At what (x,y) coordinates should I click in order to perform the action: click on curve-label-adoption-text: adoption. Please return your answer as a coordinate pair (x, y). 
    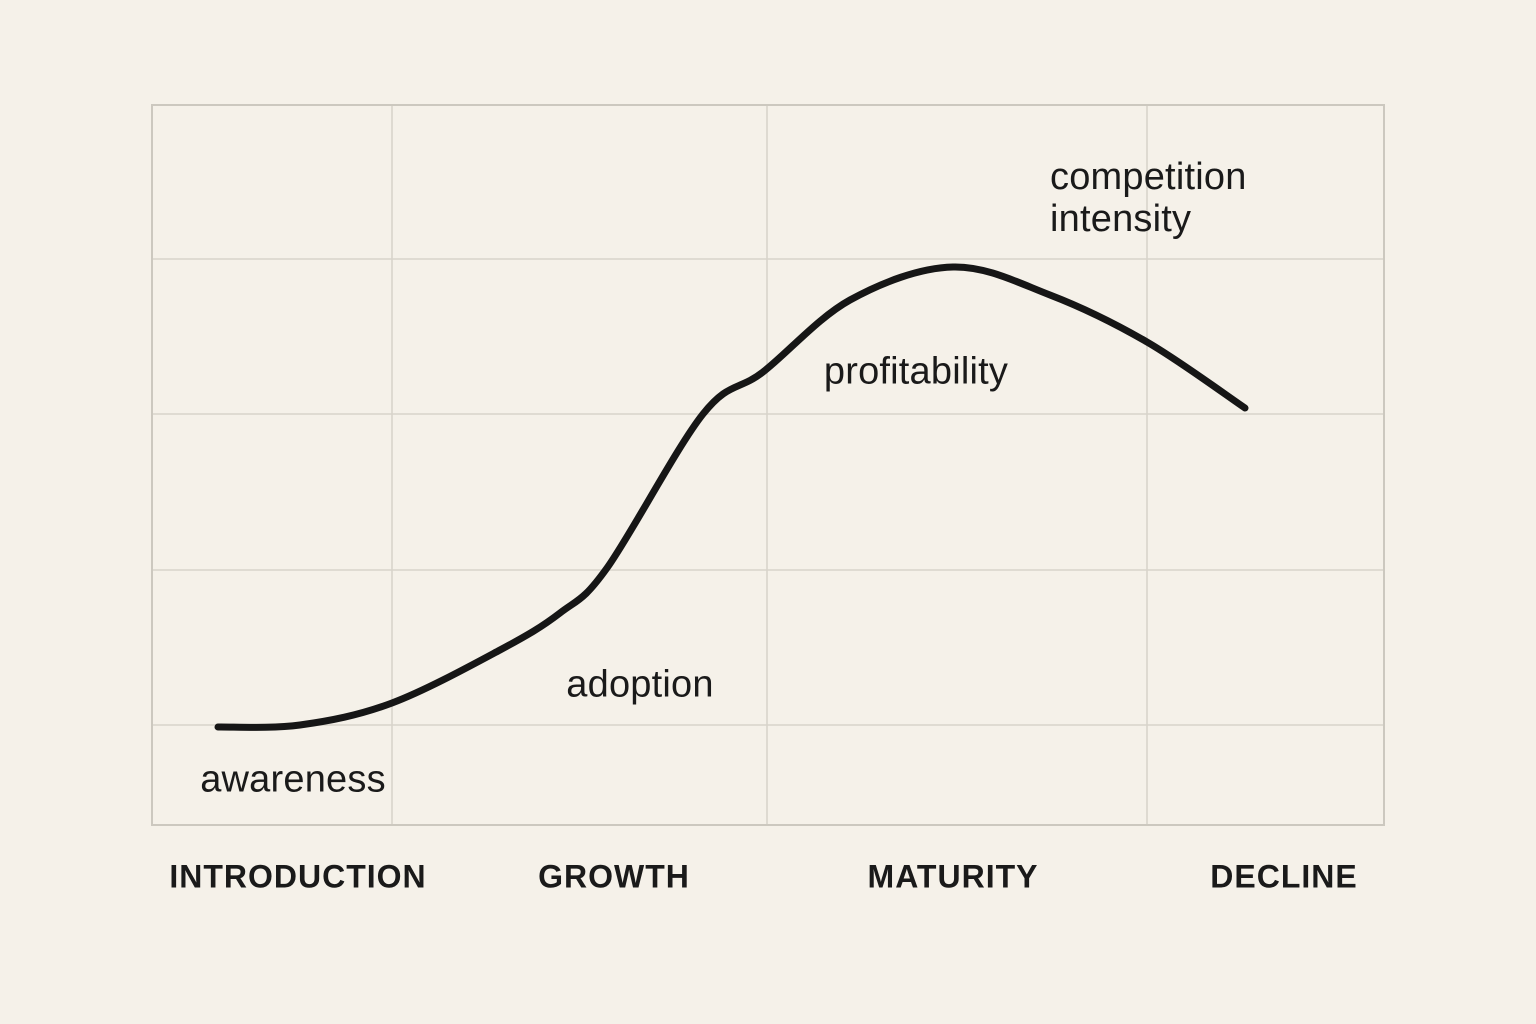
    Looking at the image, I should click on (640, 684).